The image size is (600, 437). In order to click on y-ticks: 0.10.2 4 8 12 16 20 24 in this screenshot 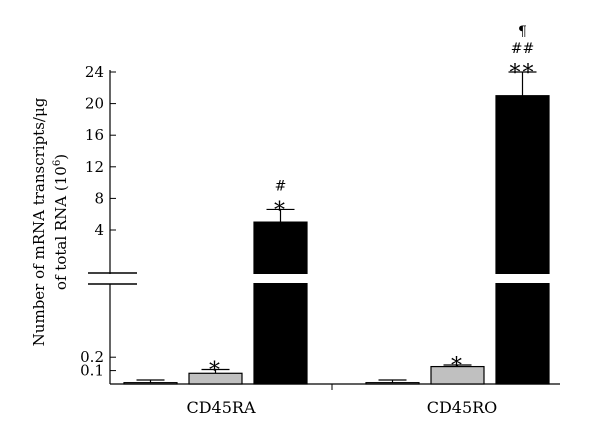, I will do `click(98, 221)`.